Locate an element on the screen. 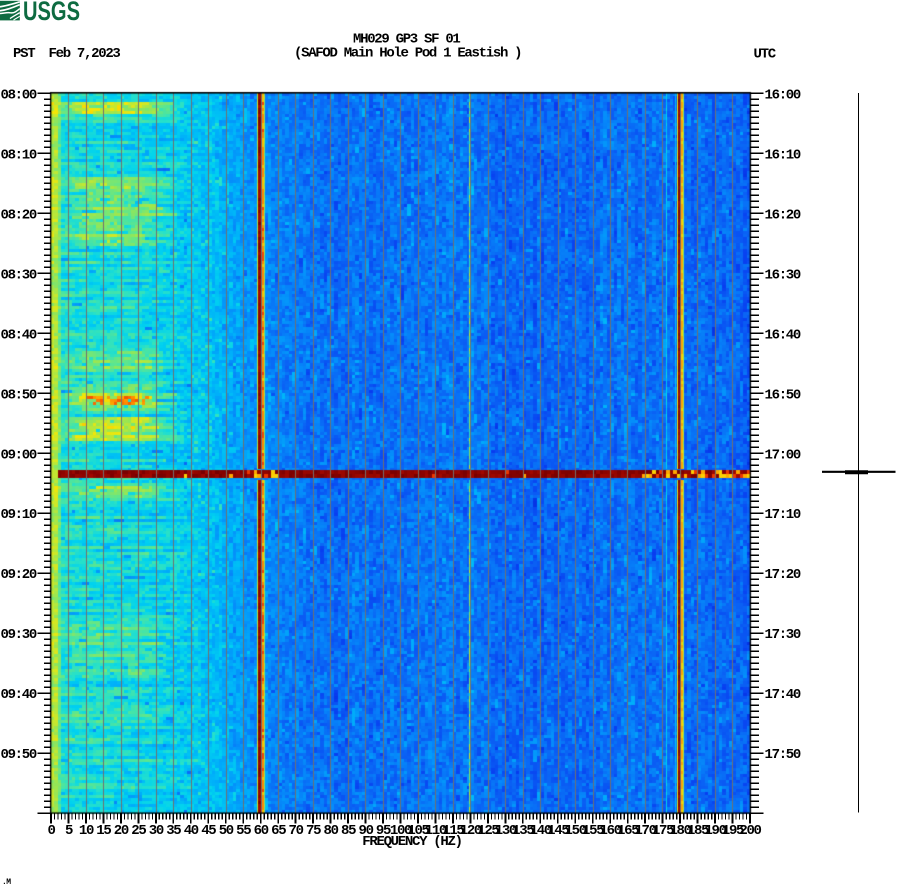 The width and height of the screenshot is (902, 893). svg-text: 115 is located at coordinates (453, 831).